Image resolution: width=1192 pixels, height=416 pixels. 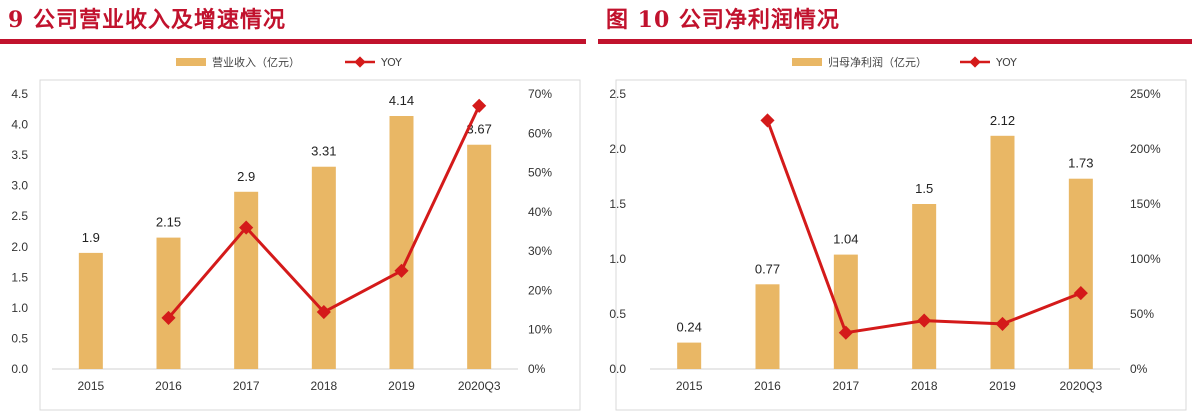 What do you see at coordinates (723, 20) in the screenshot?
I see `chart-title: 图 10 公司净利润情况` at bounding box center [723, 20].